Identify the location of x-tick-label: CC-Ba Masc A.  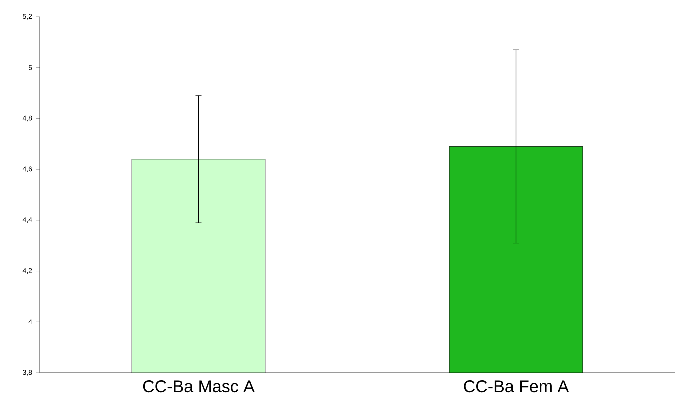
(199, 386).